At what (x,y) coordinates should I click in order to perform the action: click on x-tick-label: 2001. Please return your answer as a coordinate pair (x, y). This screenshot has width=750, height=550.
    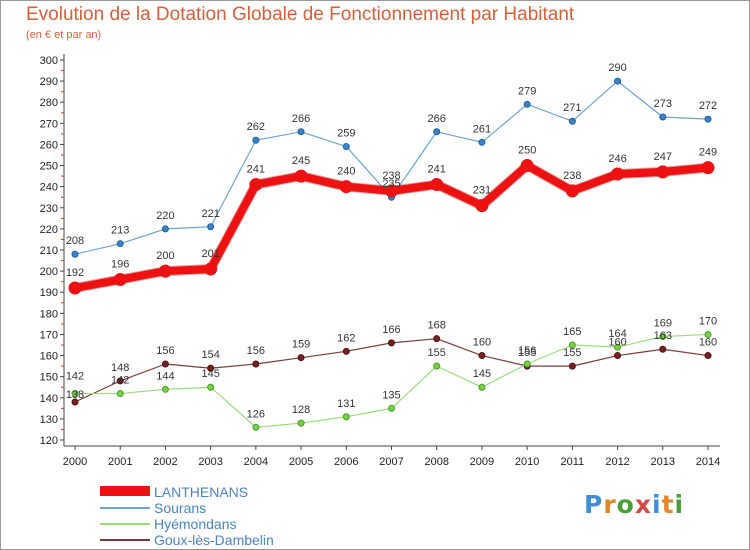
    Looking at the image, I should click on (120, 462).